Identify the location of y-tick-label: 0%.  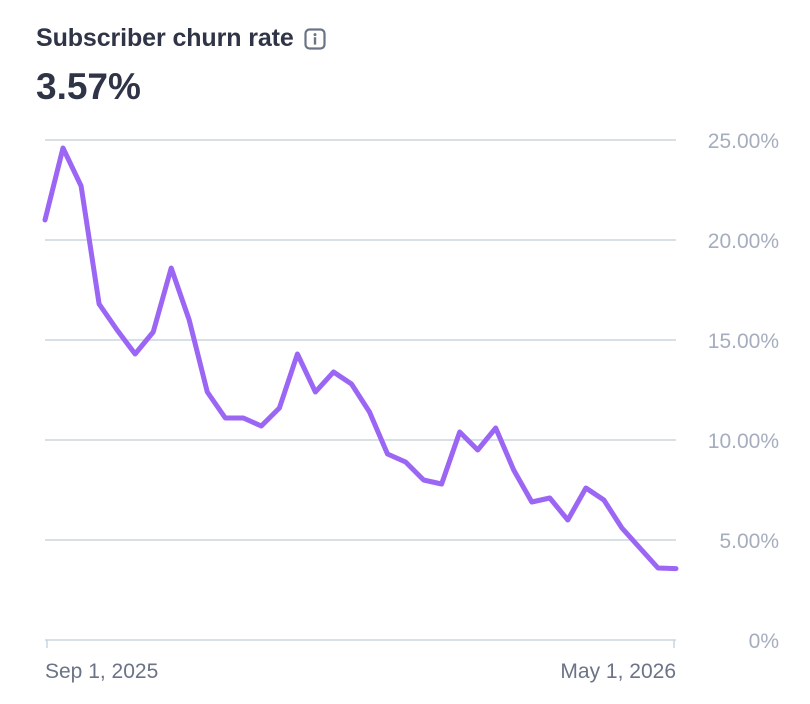
(764, 641).